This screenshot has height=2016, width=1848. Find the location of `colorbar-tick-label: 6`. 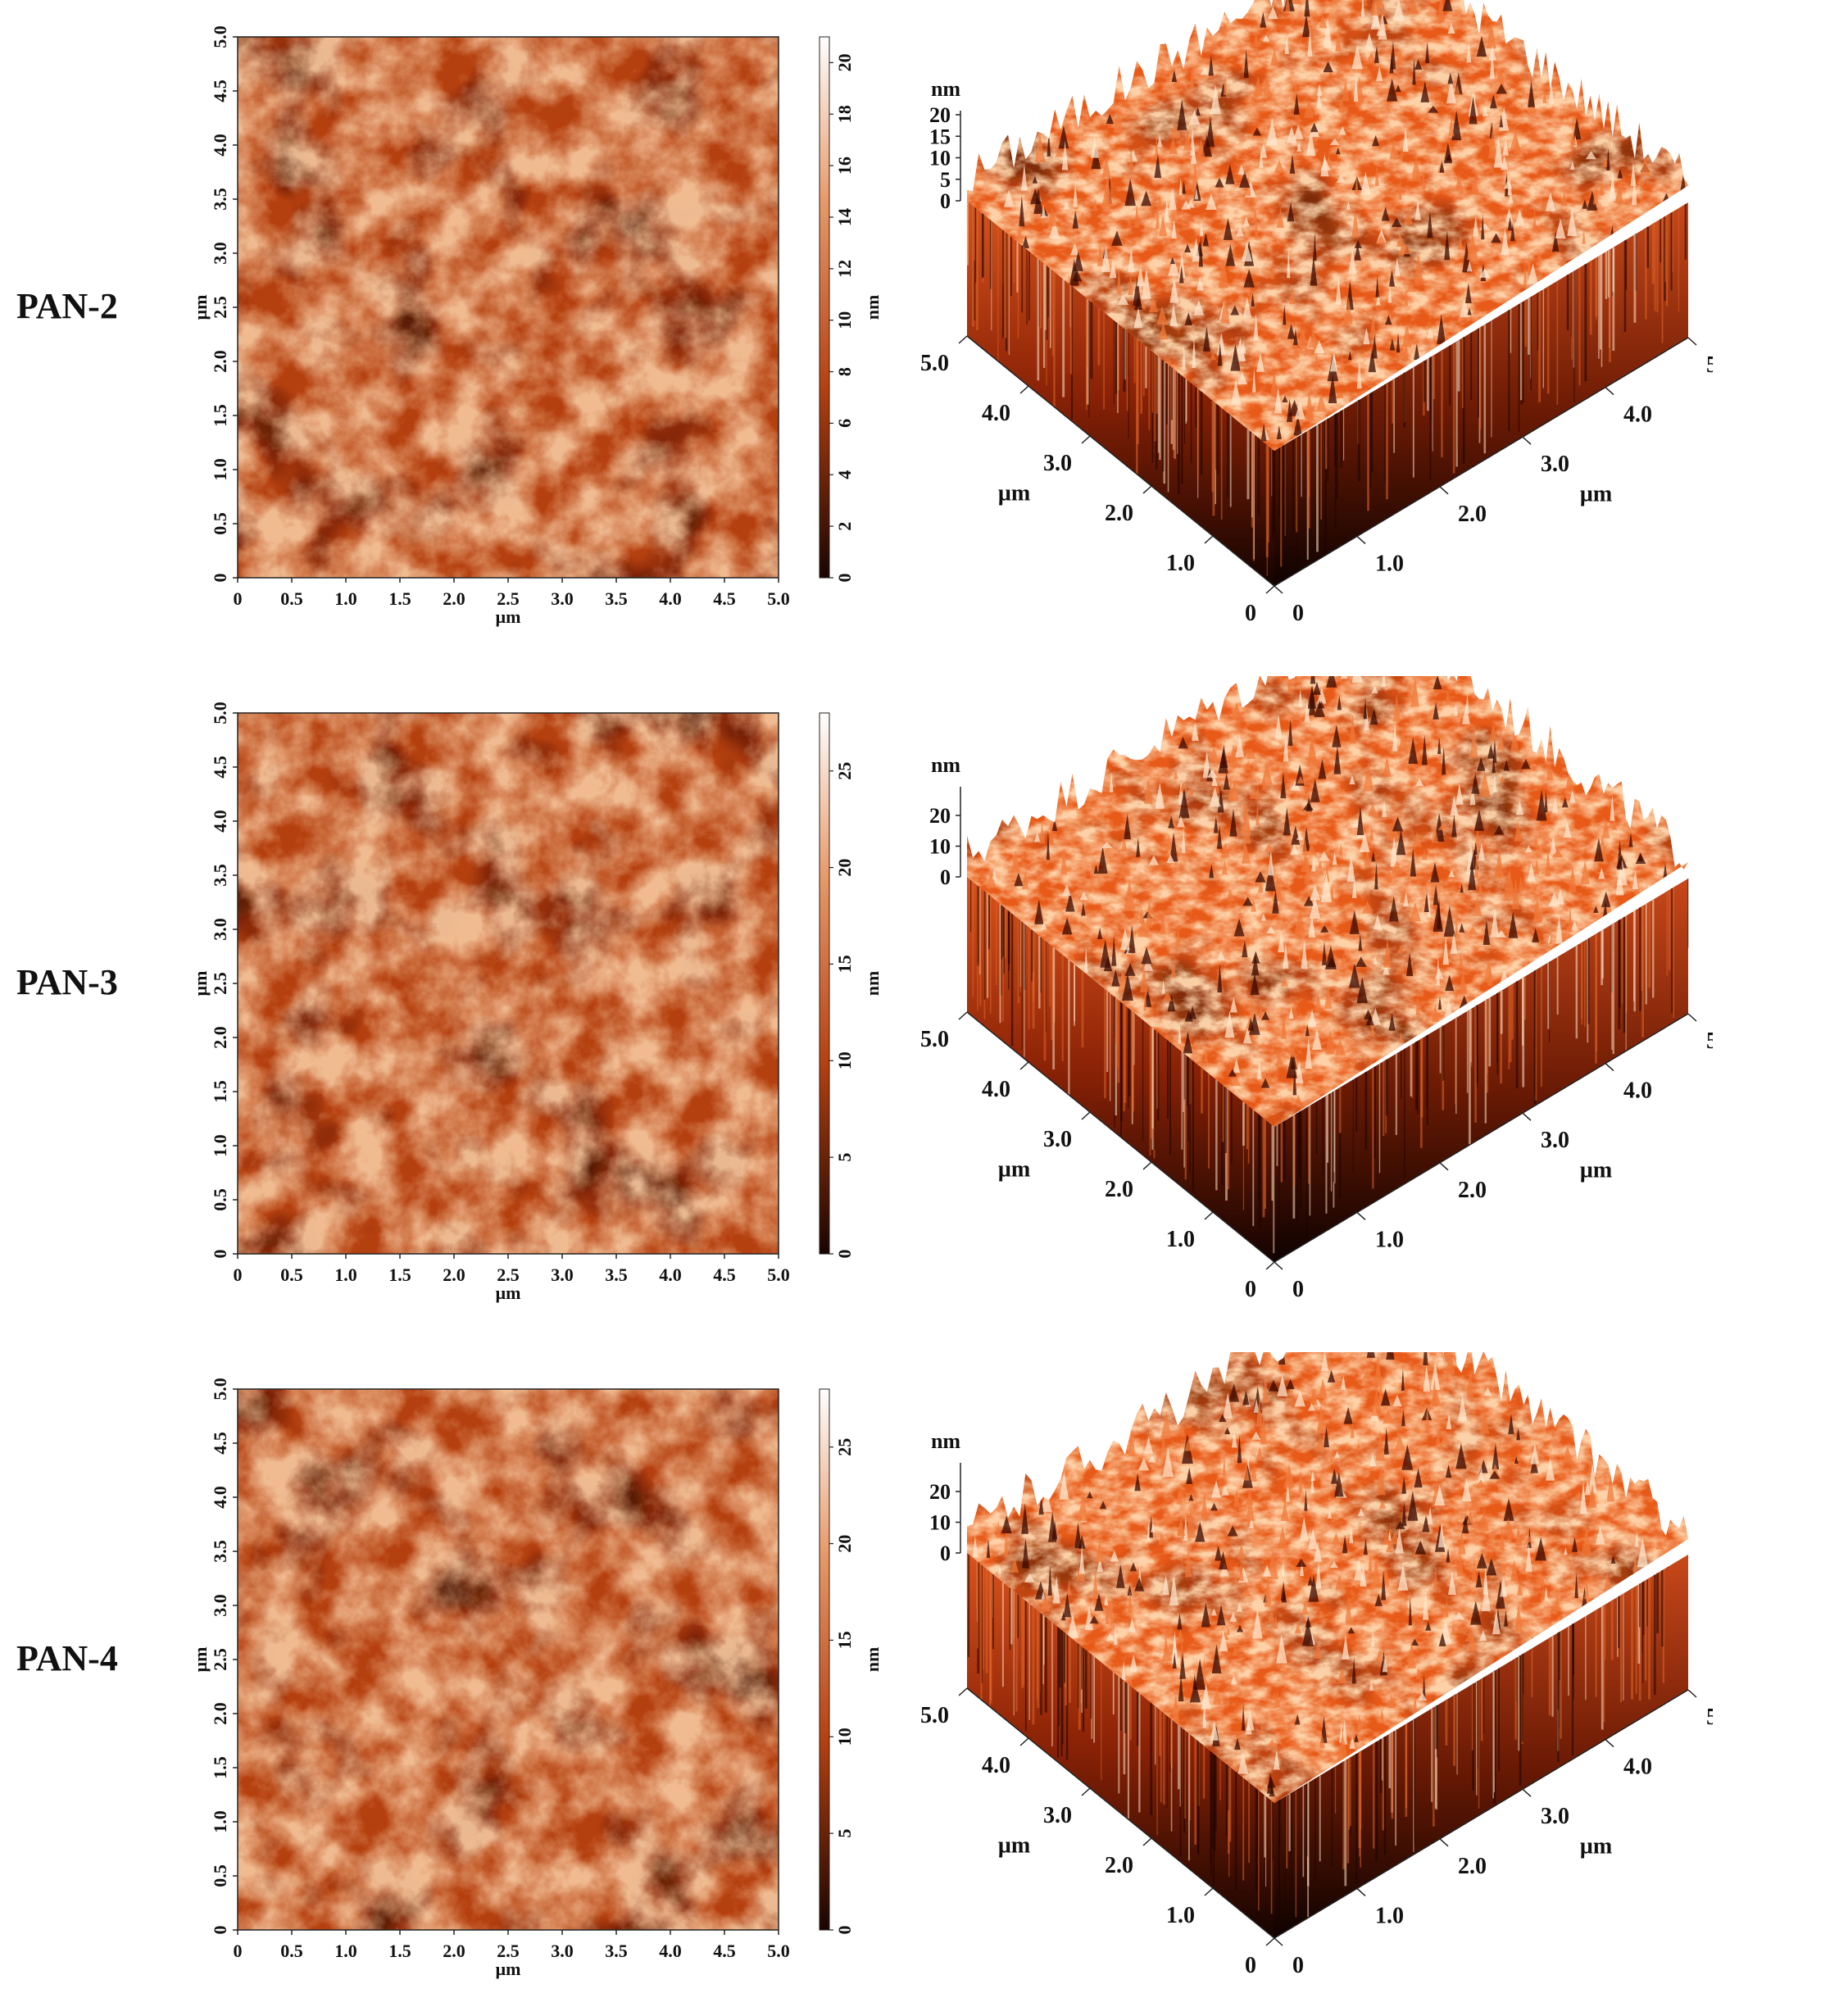

colorbar-tick-label: 6 is located at coordinates (844, 423).